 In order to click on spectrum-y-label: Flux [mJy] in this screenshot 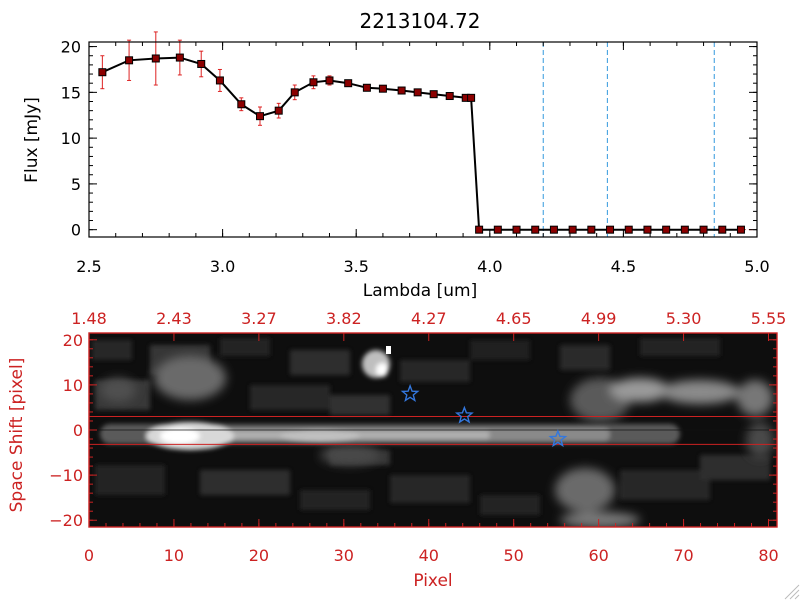, I will do `click(32, 140)`.